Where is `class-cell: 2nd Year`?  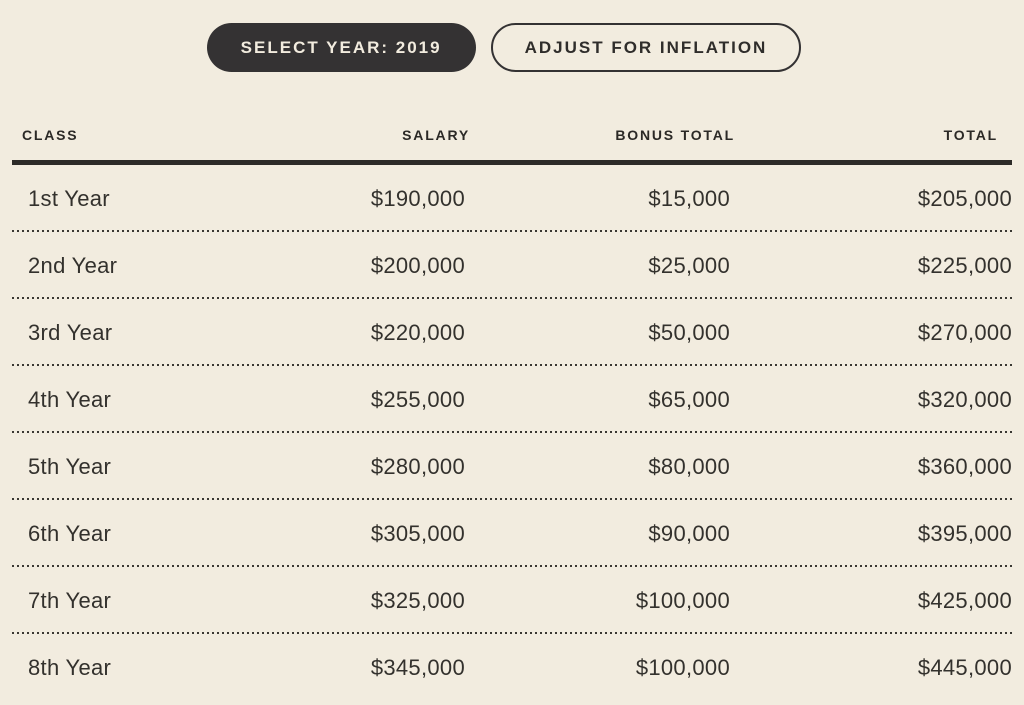
class-cell: 2nd Year is located at coordinates (162, 265).